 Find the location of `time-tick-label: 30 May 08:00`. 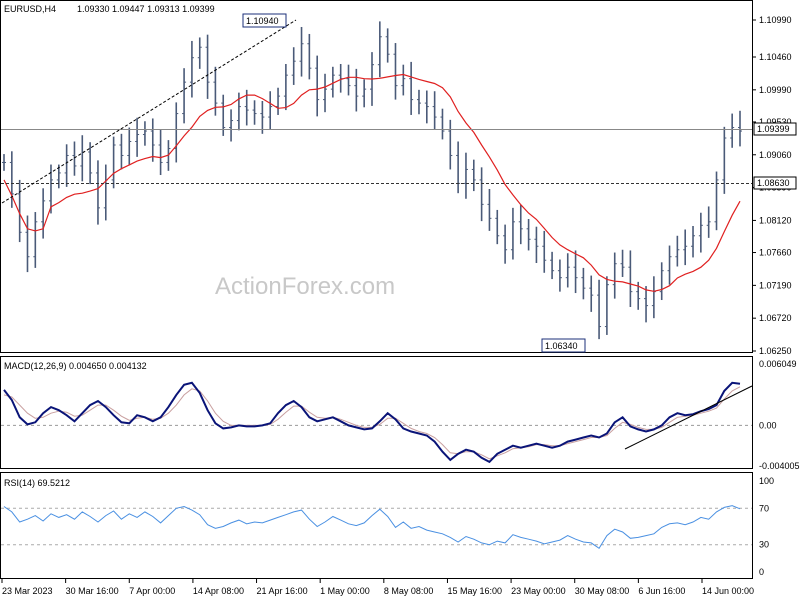

time-tick-label: 30 May 08:00 is located at coordinates (602, 591).